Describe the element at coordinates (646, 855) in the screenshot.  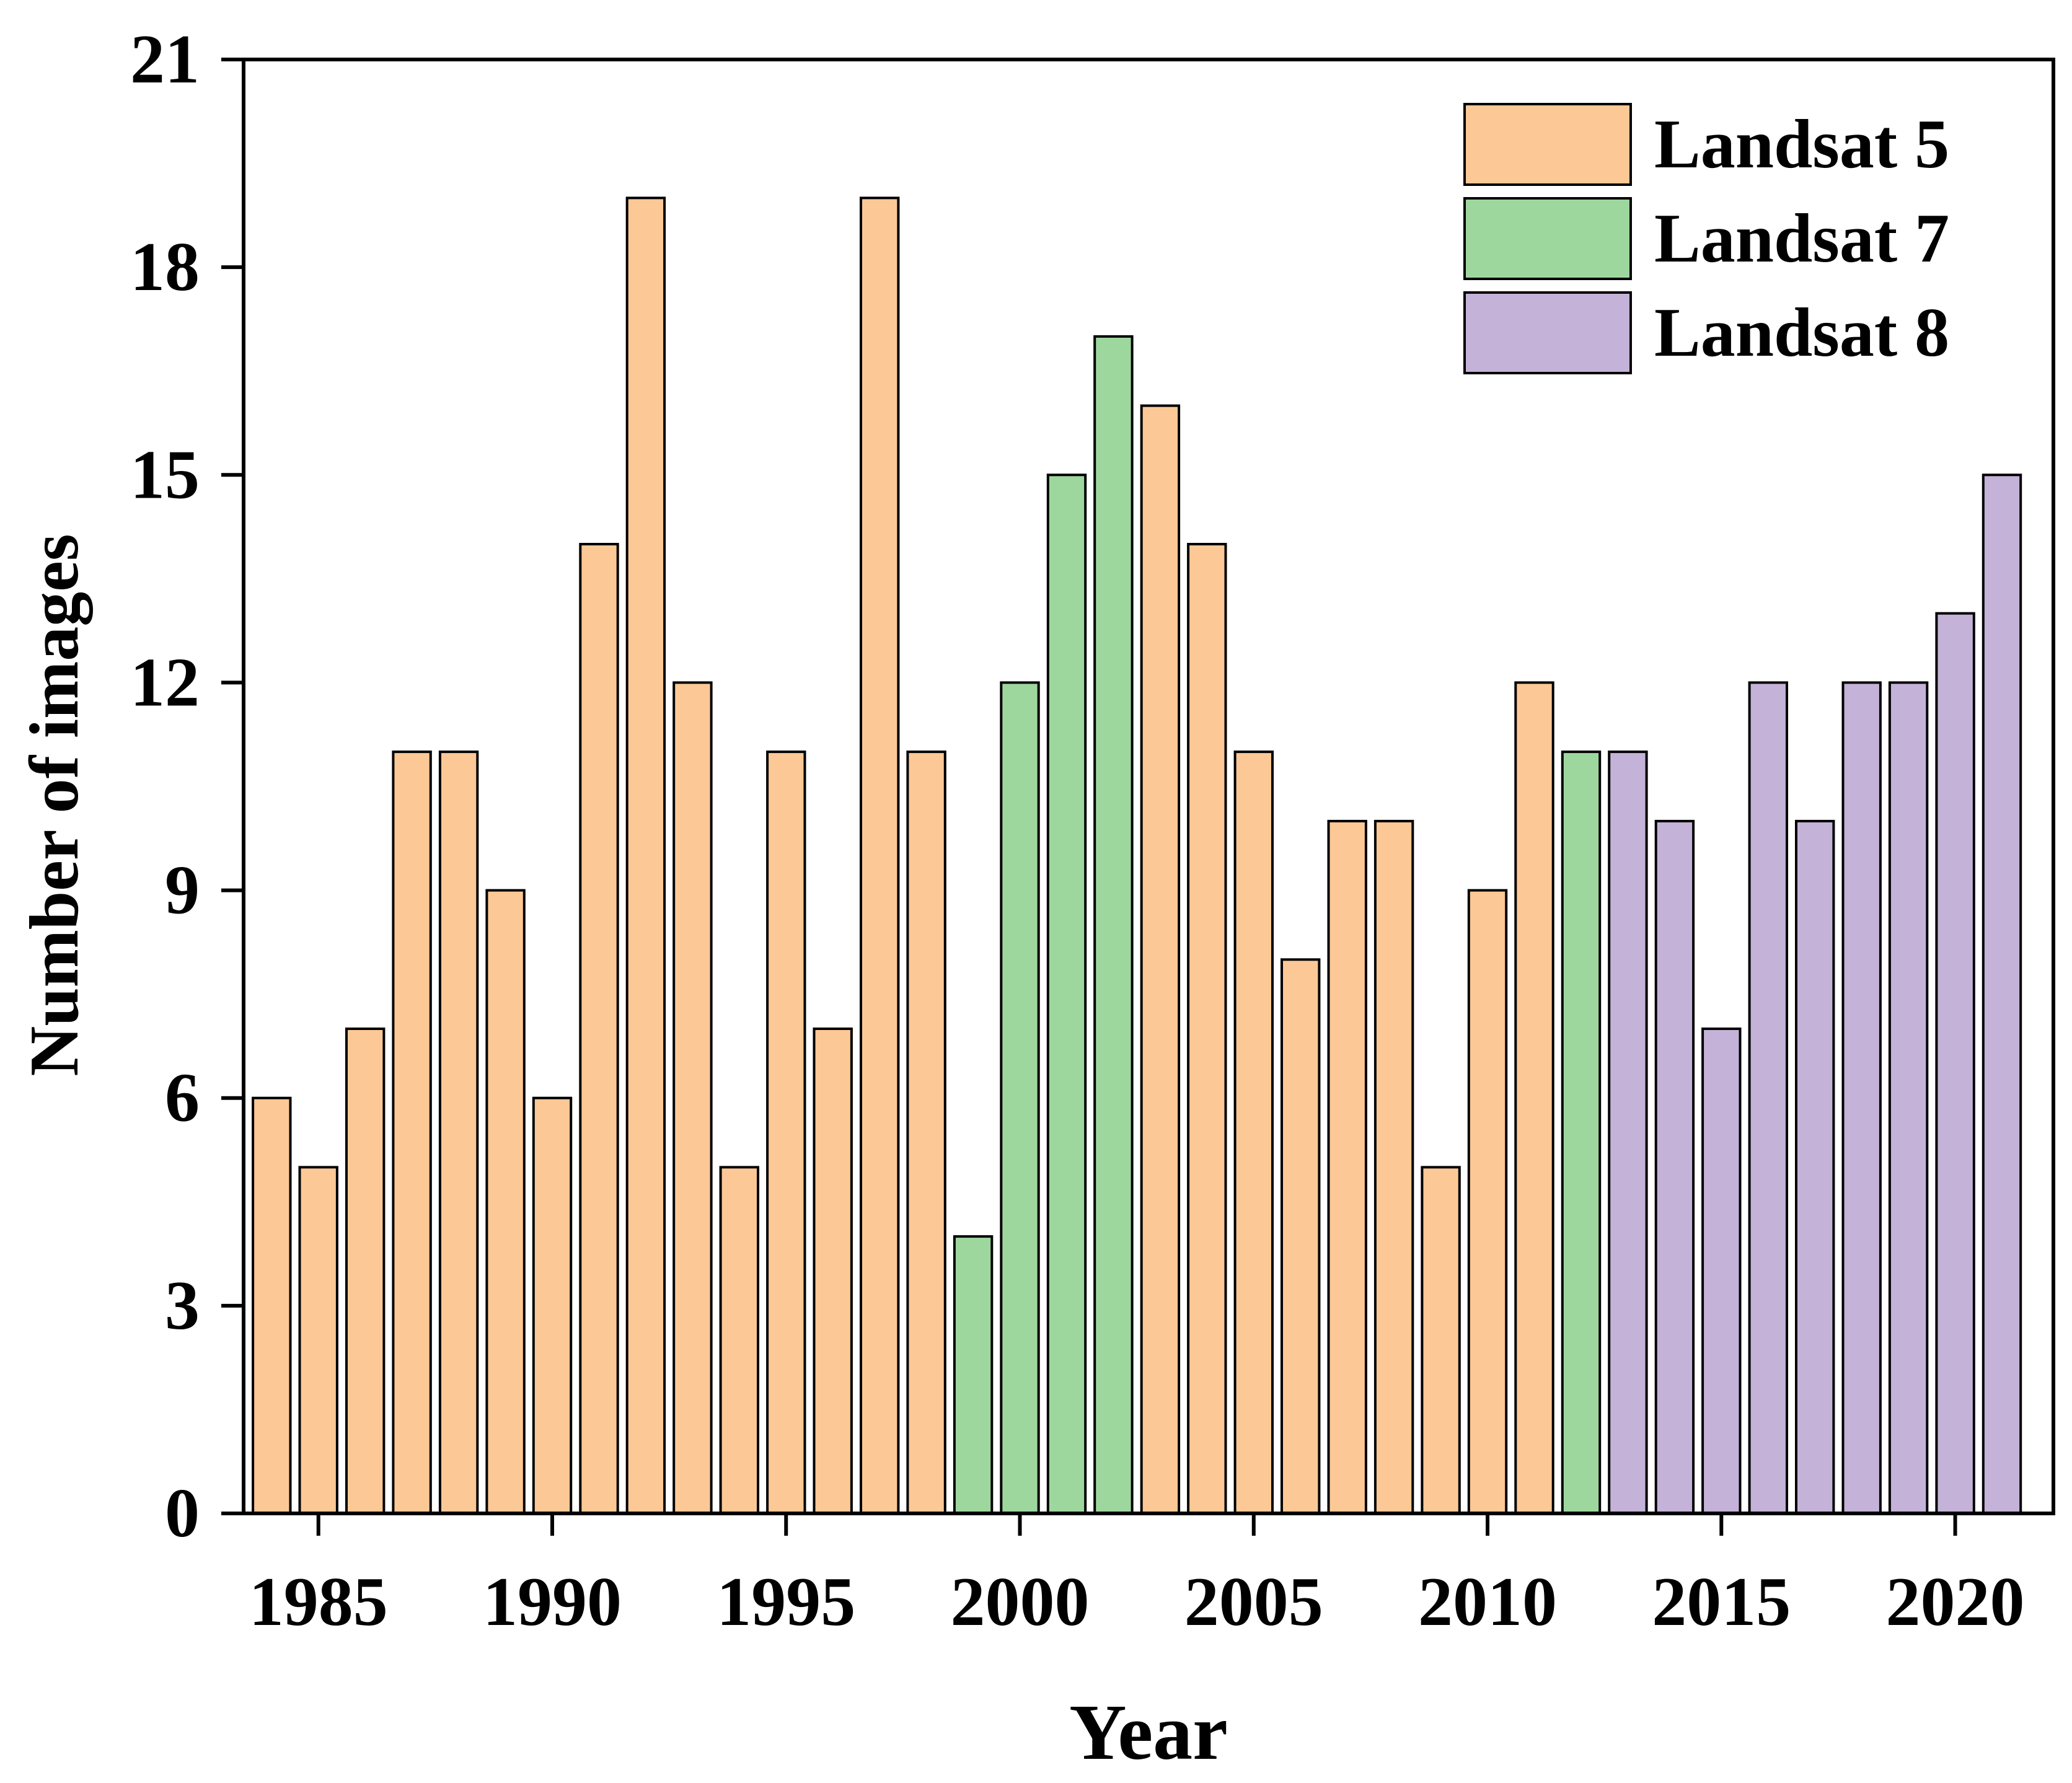
I see `bar-1992` at that location.